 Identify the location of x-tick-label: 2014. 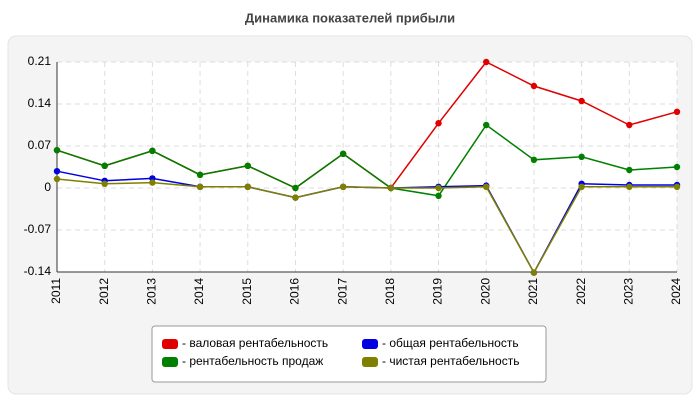
(199, 291).